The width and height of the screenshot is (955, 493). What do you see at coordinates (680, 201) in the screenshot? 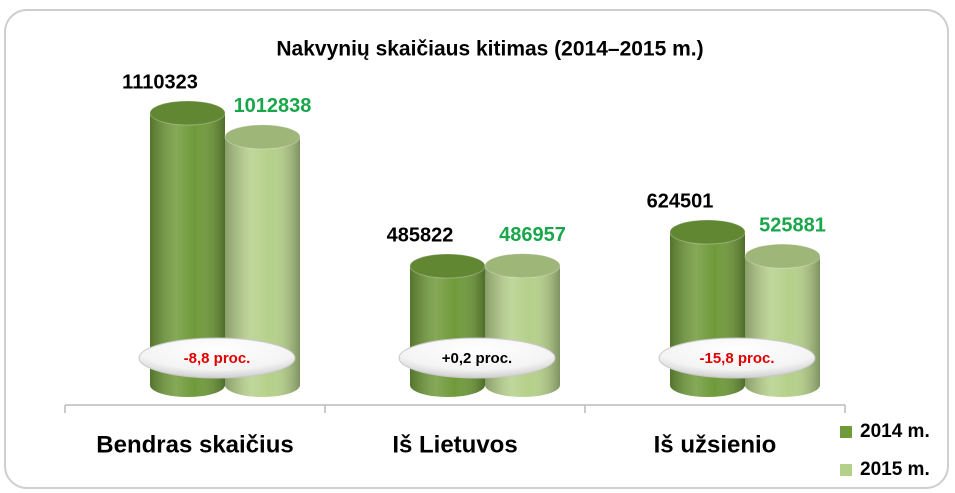
I see `value-label: 624501` at bounding box center [680, 201].